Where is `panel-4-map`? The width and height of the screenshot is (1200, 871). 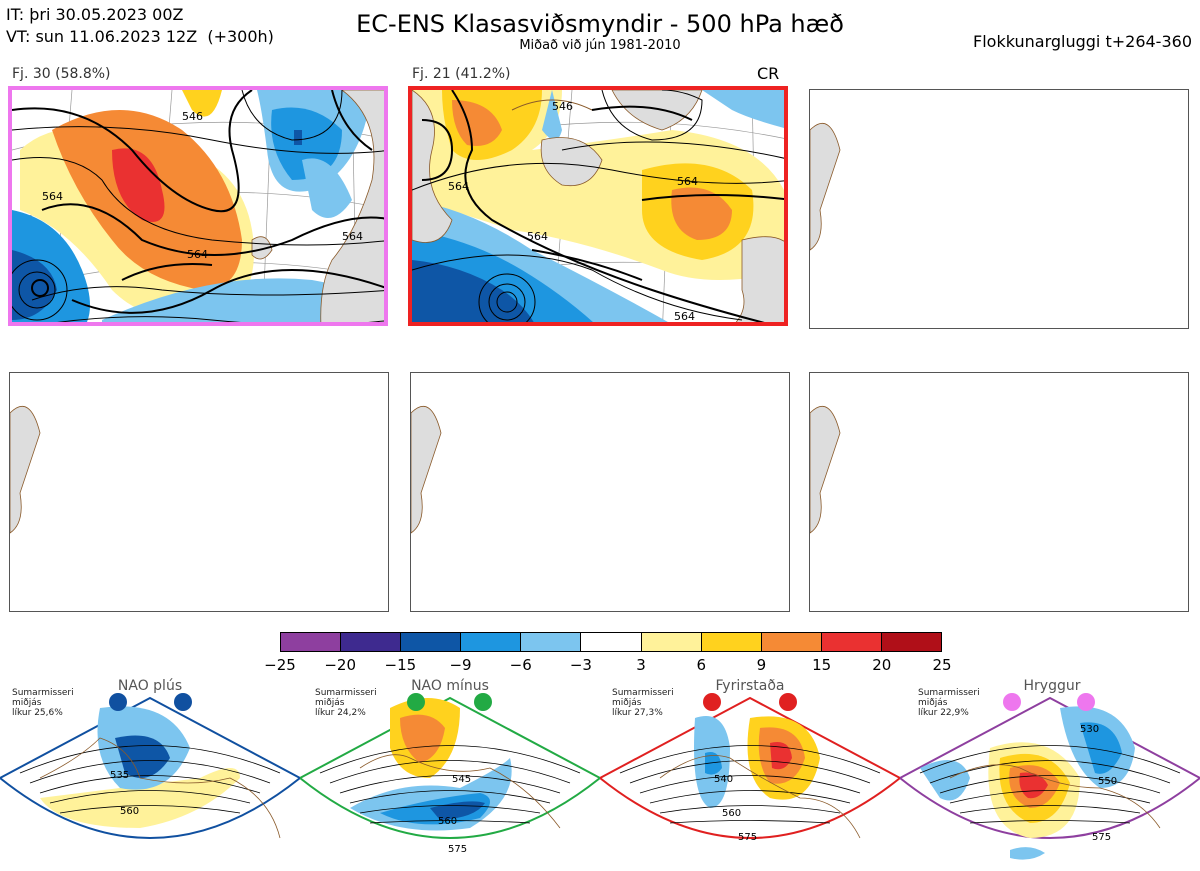 panel-4-map is located at coordinates (25, 470).